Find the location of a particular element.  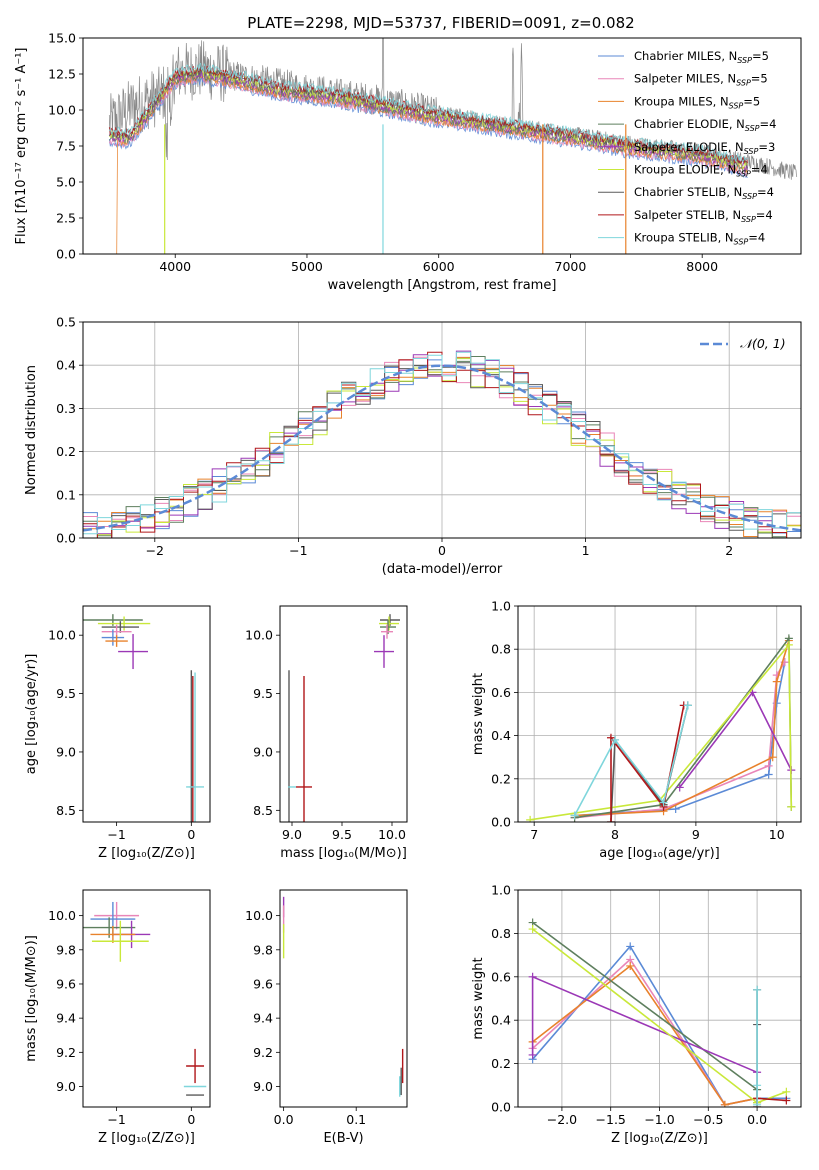

residuals-plot-area is located at coordinates (442, 444).